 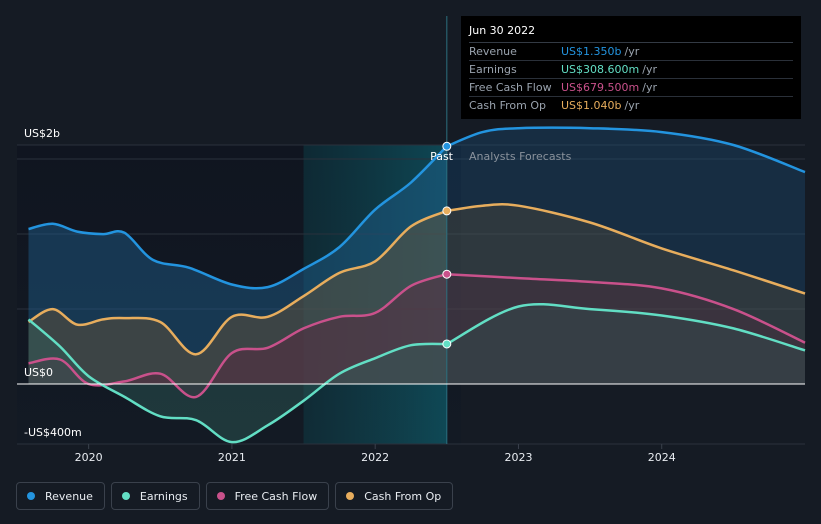 I want to click on free-cash-flow-forecast-area, so click(x=625, y=329).